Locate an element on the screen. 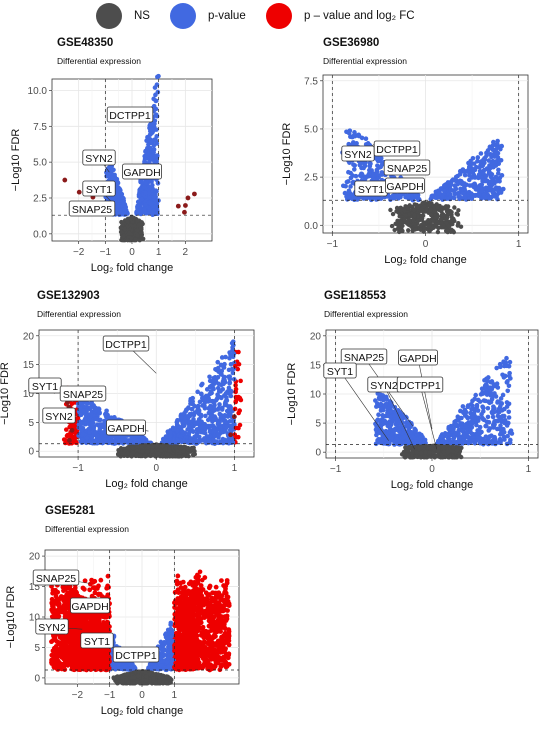 This screenshot has height=732, width=550. significant-point is located at coordinates (185, 205).